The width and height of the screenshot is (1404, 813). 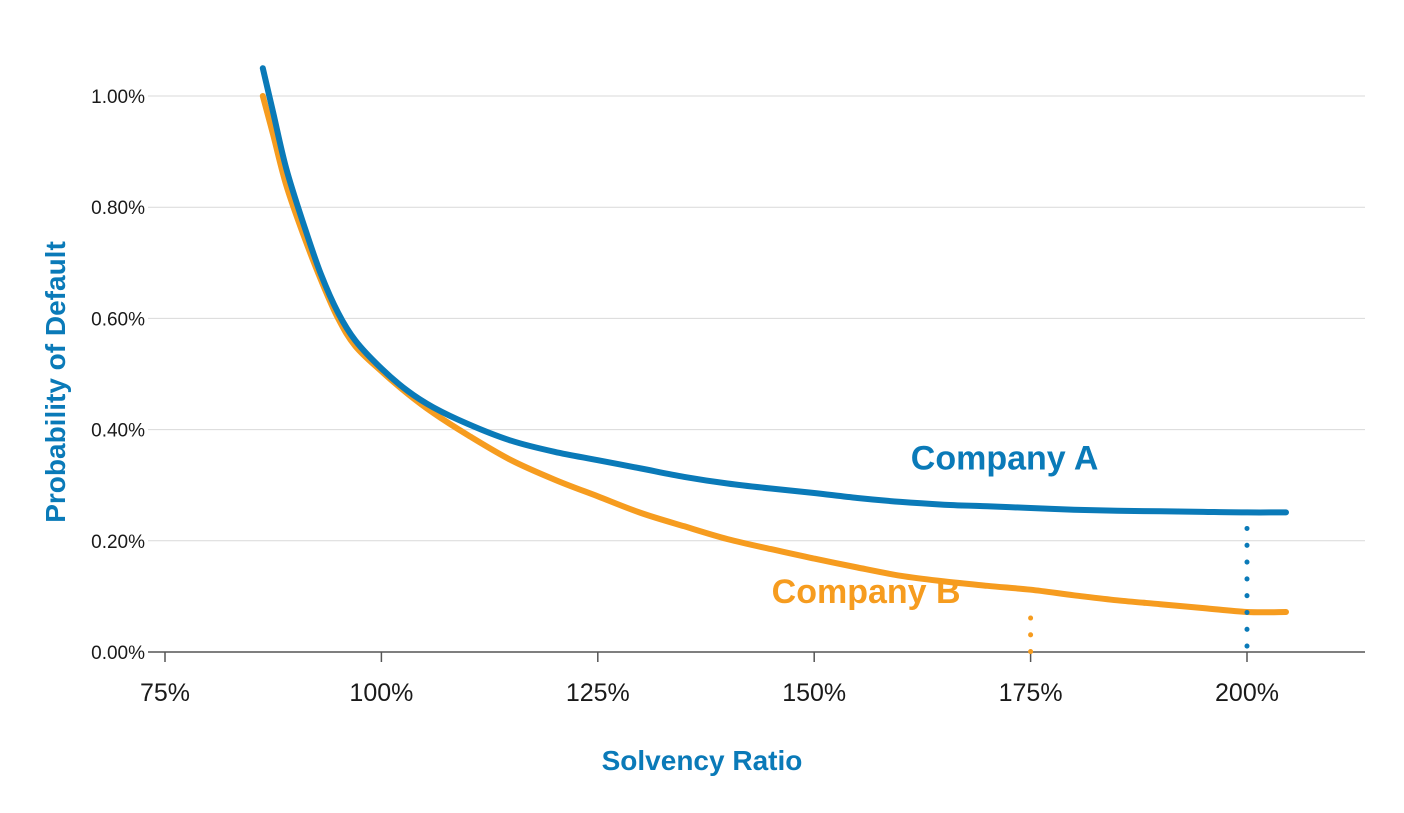 I want to click on series-annotations: Company A Company B, so click(x=935, y=524).